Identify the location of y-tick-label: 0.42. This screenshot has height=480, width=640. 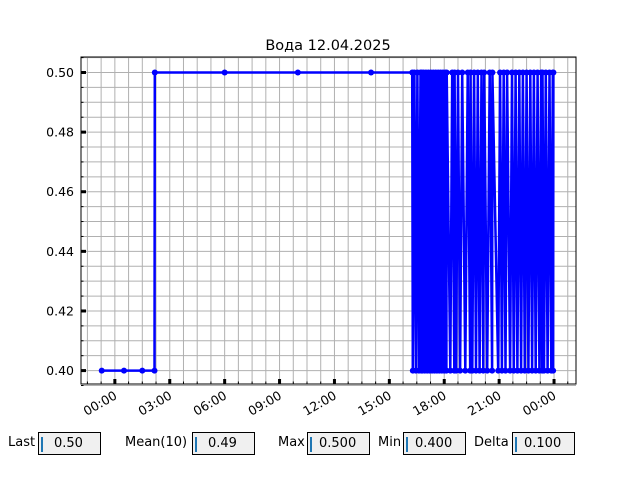
(60, 310).